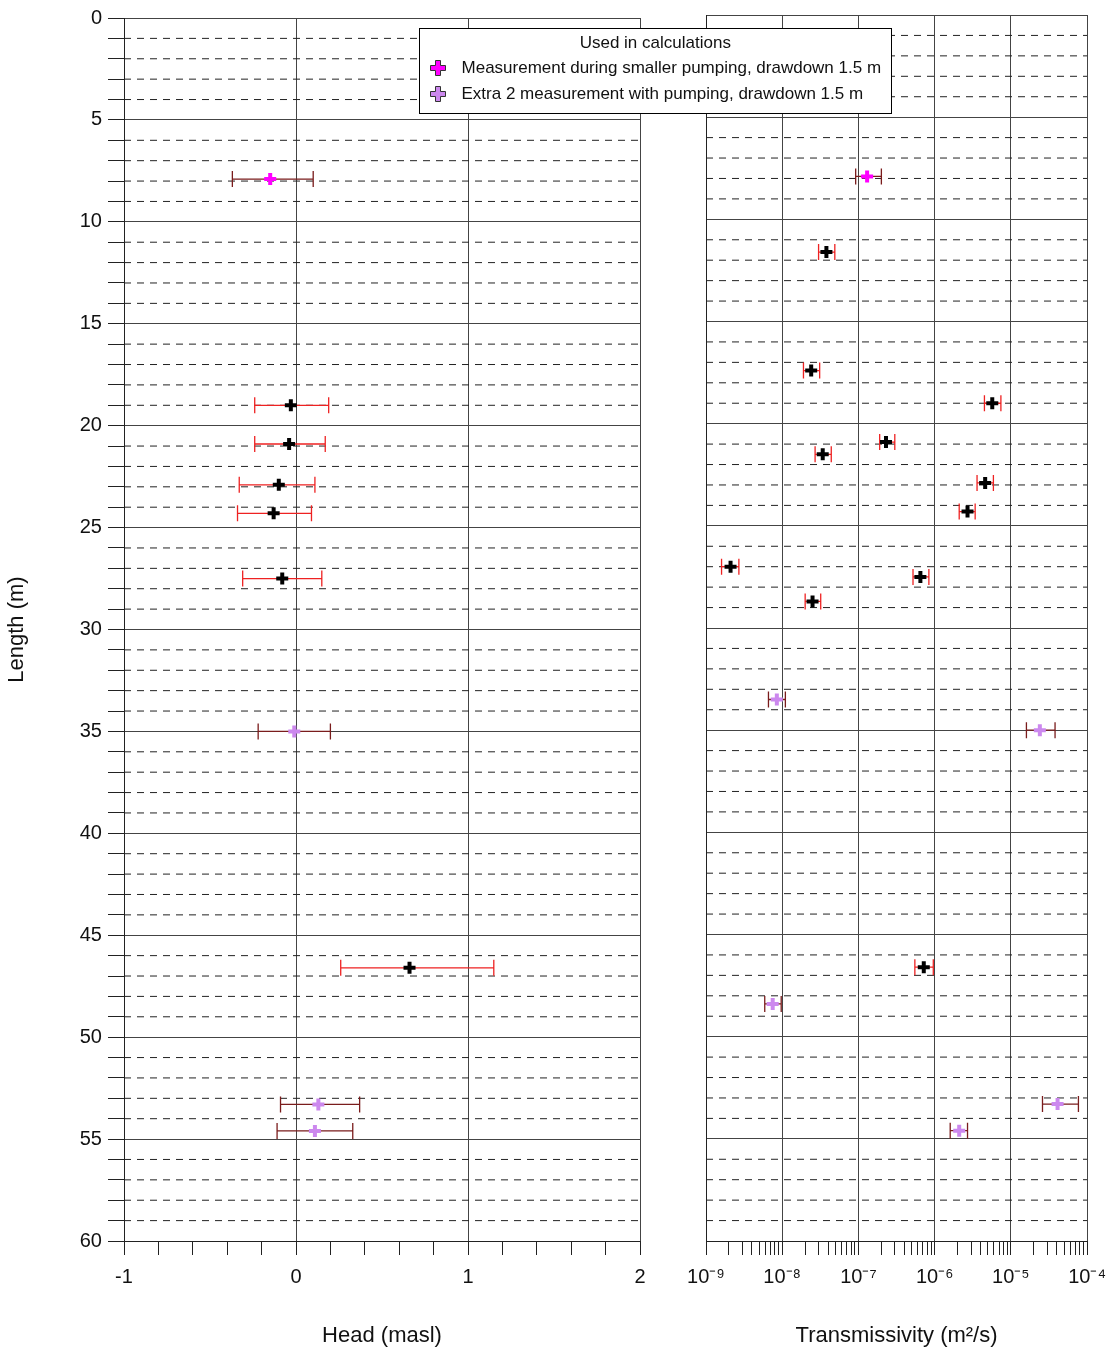 The width and height of the screenshot is (1116, 1353). I want to click on y-tick-label: 55, so click(90, 1137).